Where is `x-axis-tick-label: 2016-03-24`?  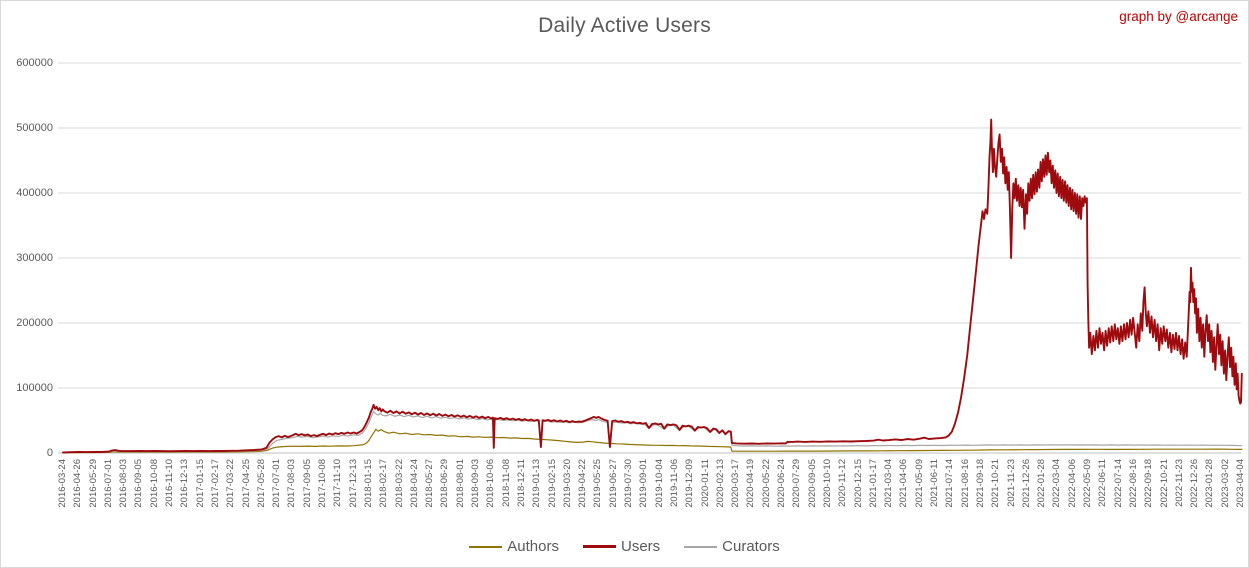 x-axis-tick-label: 2016-03-24 is located at coordinates (62, 483).